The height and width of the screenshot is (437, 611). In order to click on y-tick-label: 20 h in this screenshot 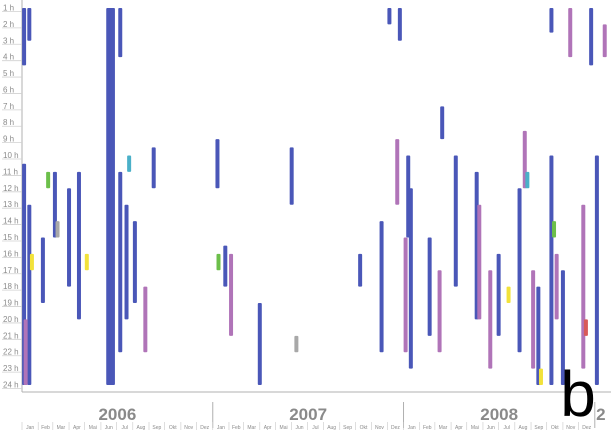, I will do `click(11, 319)`.